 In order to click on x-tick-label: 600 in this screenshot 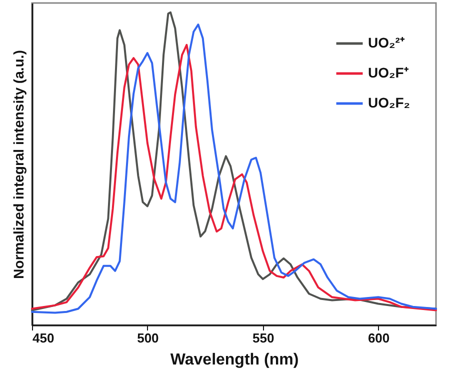, I will do `click(379, 338)`.